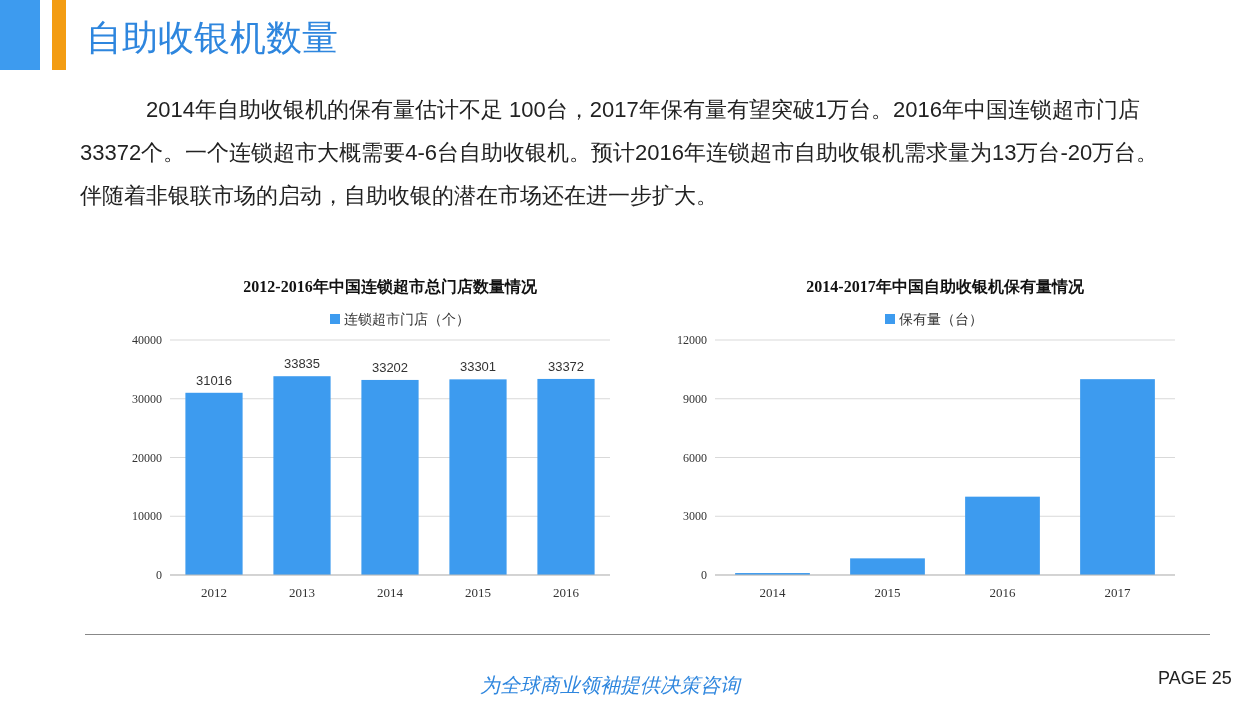 Image resolution: width=1250 pixels, height=710 pixels. What do you see at coordinates (566, 366) in the screenshot?
I see `data-label: 33372` at bounding box center [566, 366].